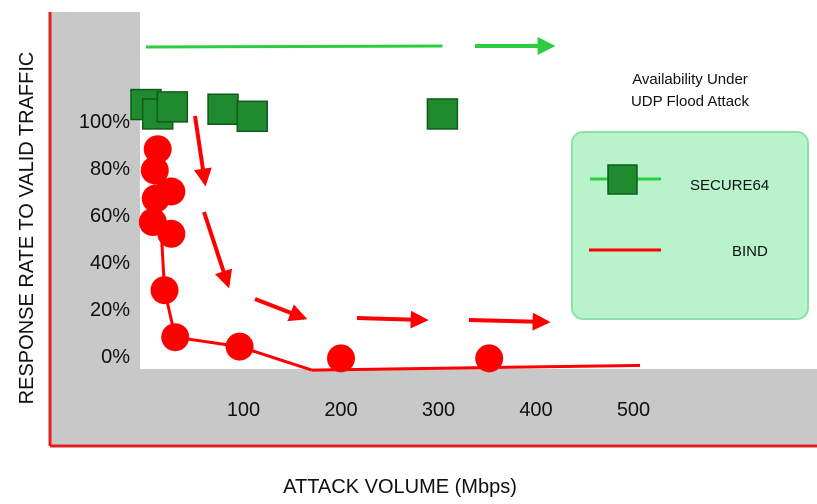 The image size is (817, 504). I want to click on secure64-points, so click(294, 110).